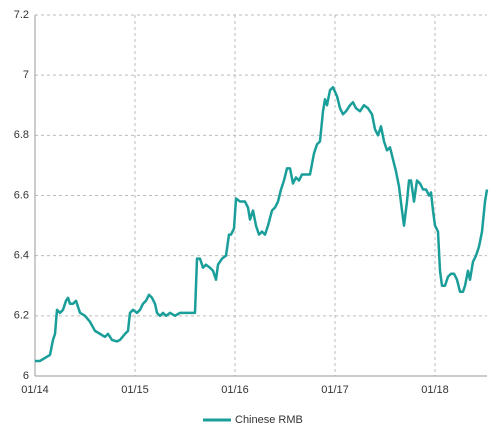  I want to click on x-tick-label: 01/15, so click(135, 390).